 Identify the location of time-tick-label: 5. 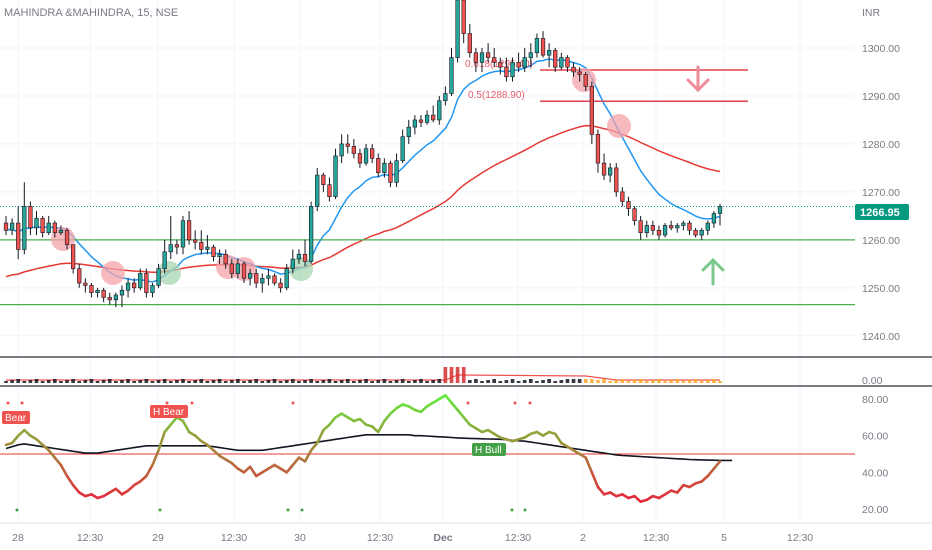
(724, 538).